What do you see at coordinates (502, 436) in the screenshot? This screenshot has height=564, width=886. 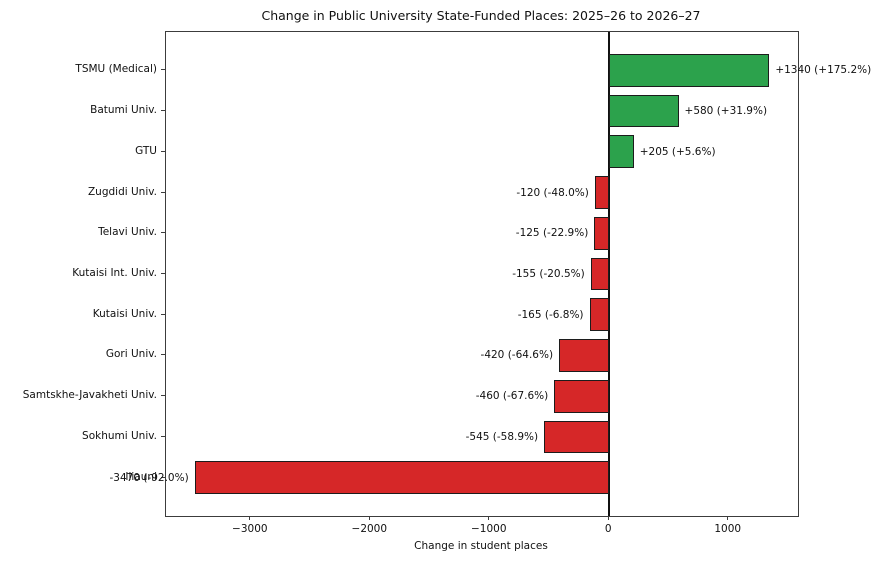 I see `bar-value-label: -545 (-58.9%)` at bounding box center [502, 436].